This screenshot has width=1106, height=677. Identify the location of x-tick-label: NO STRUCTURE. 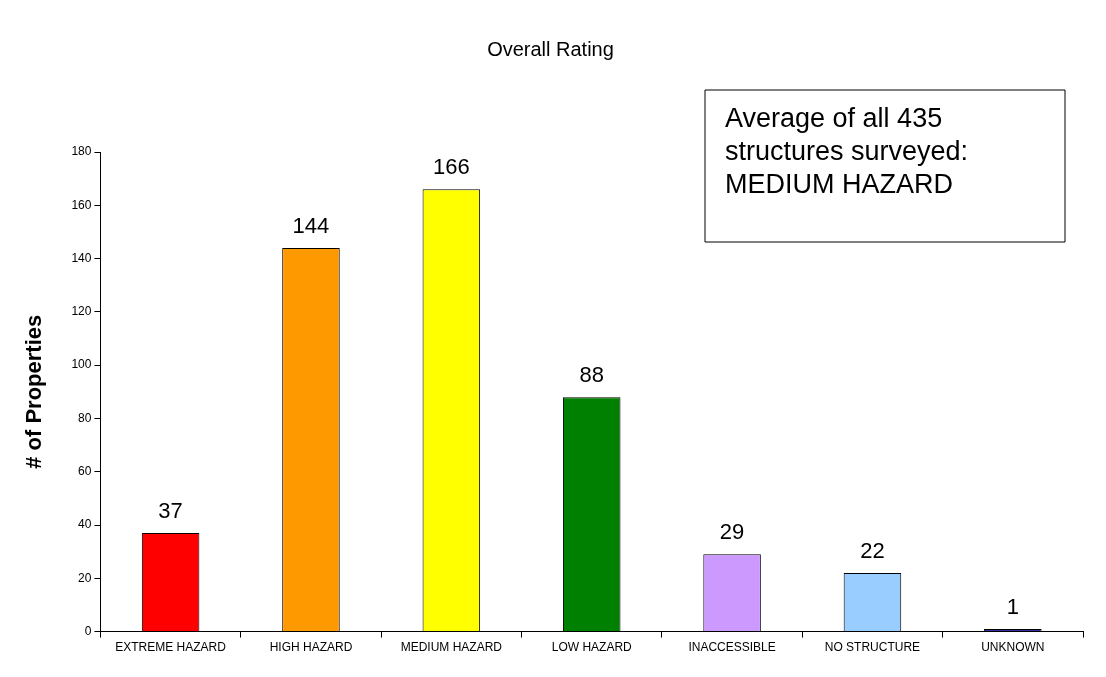
(872, 647).